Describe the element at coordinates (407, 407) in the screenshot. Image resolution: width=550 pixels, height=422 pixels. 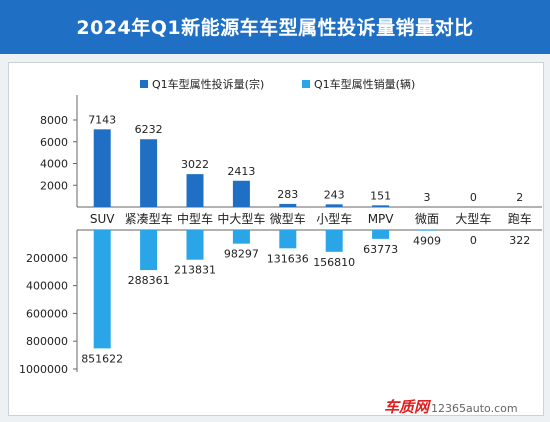
I see `brand-logo: 车质网` at that location.